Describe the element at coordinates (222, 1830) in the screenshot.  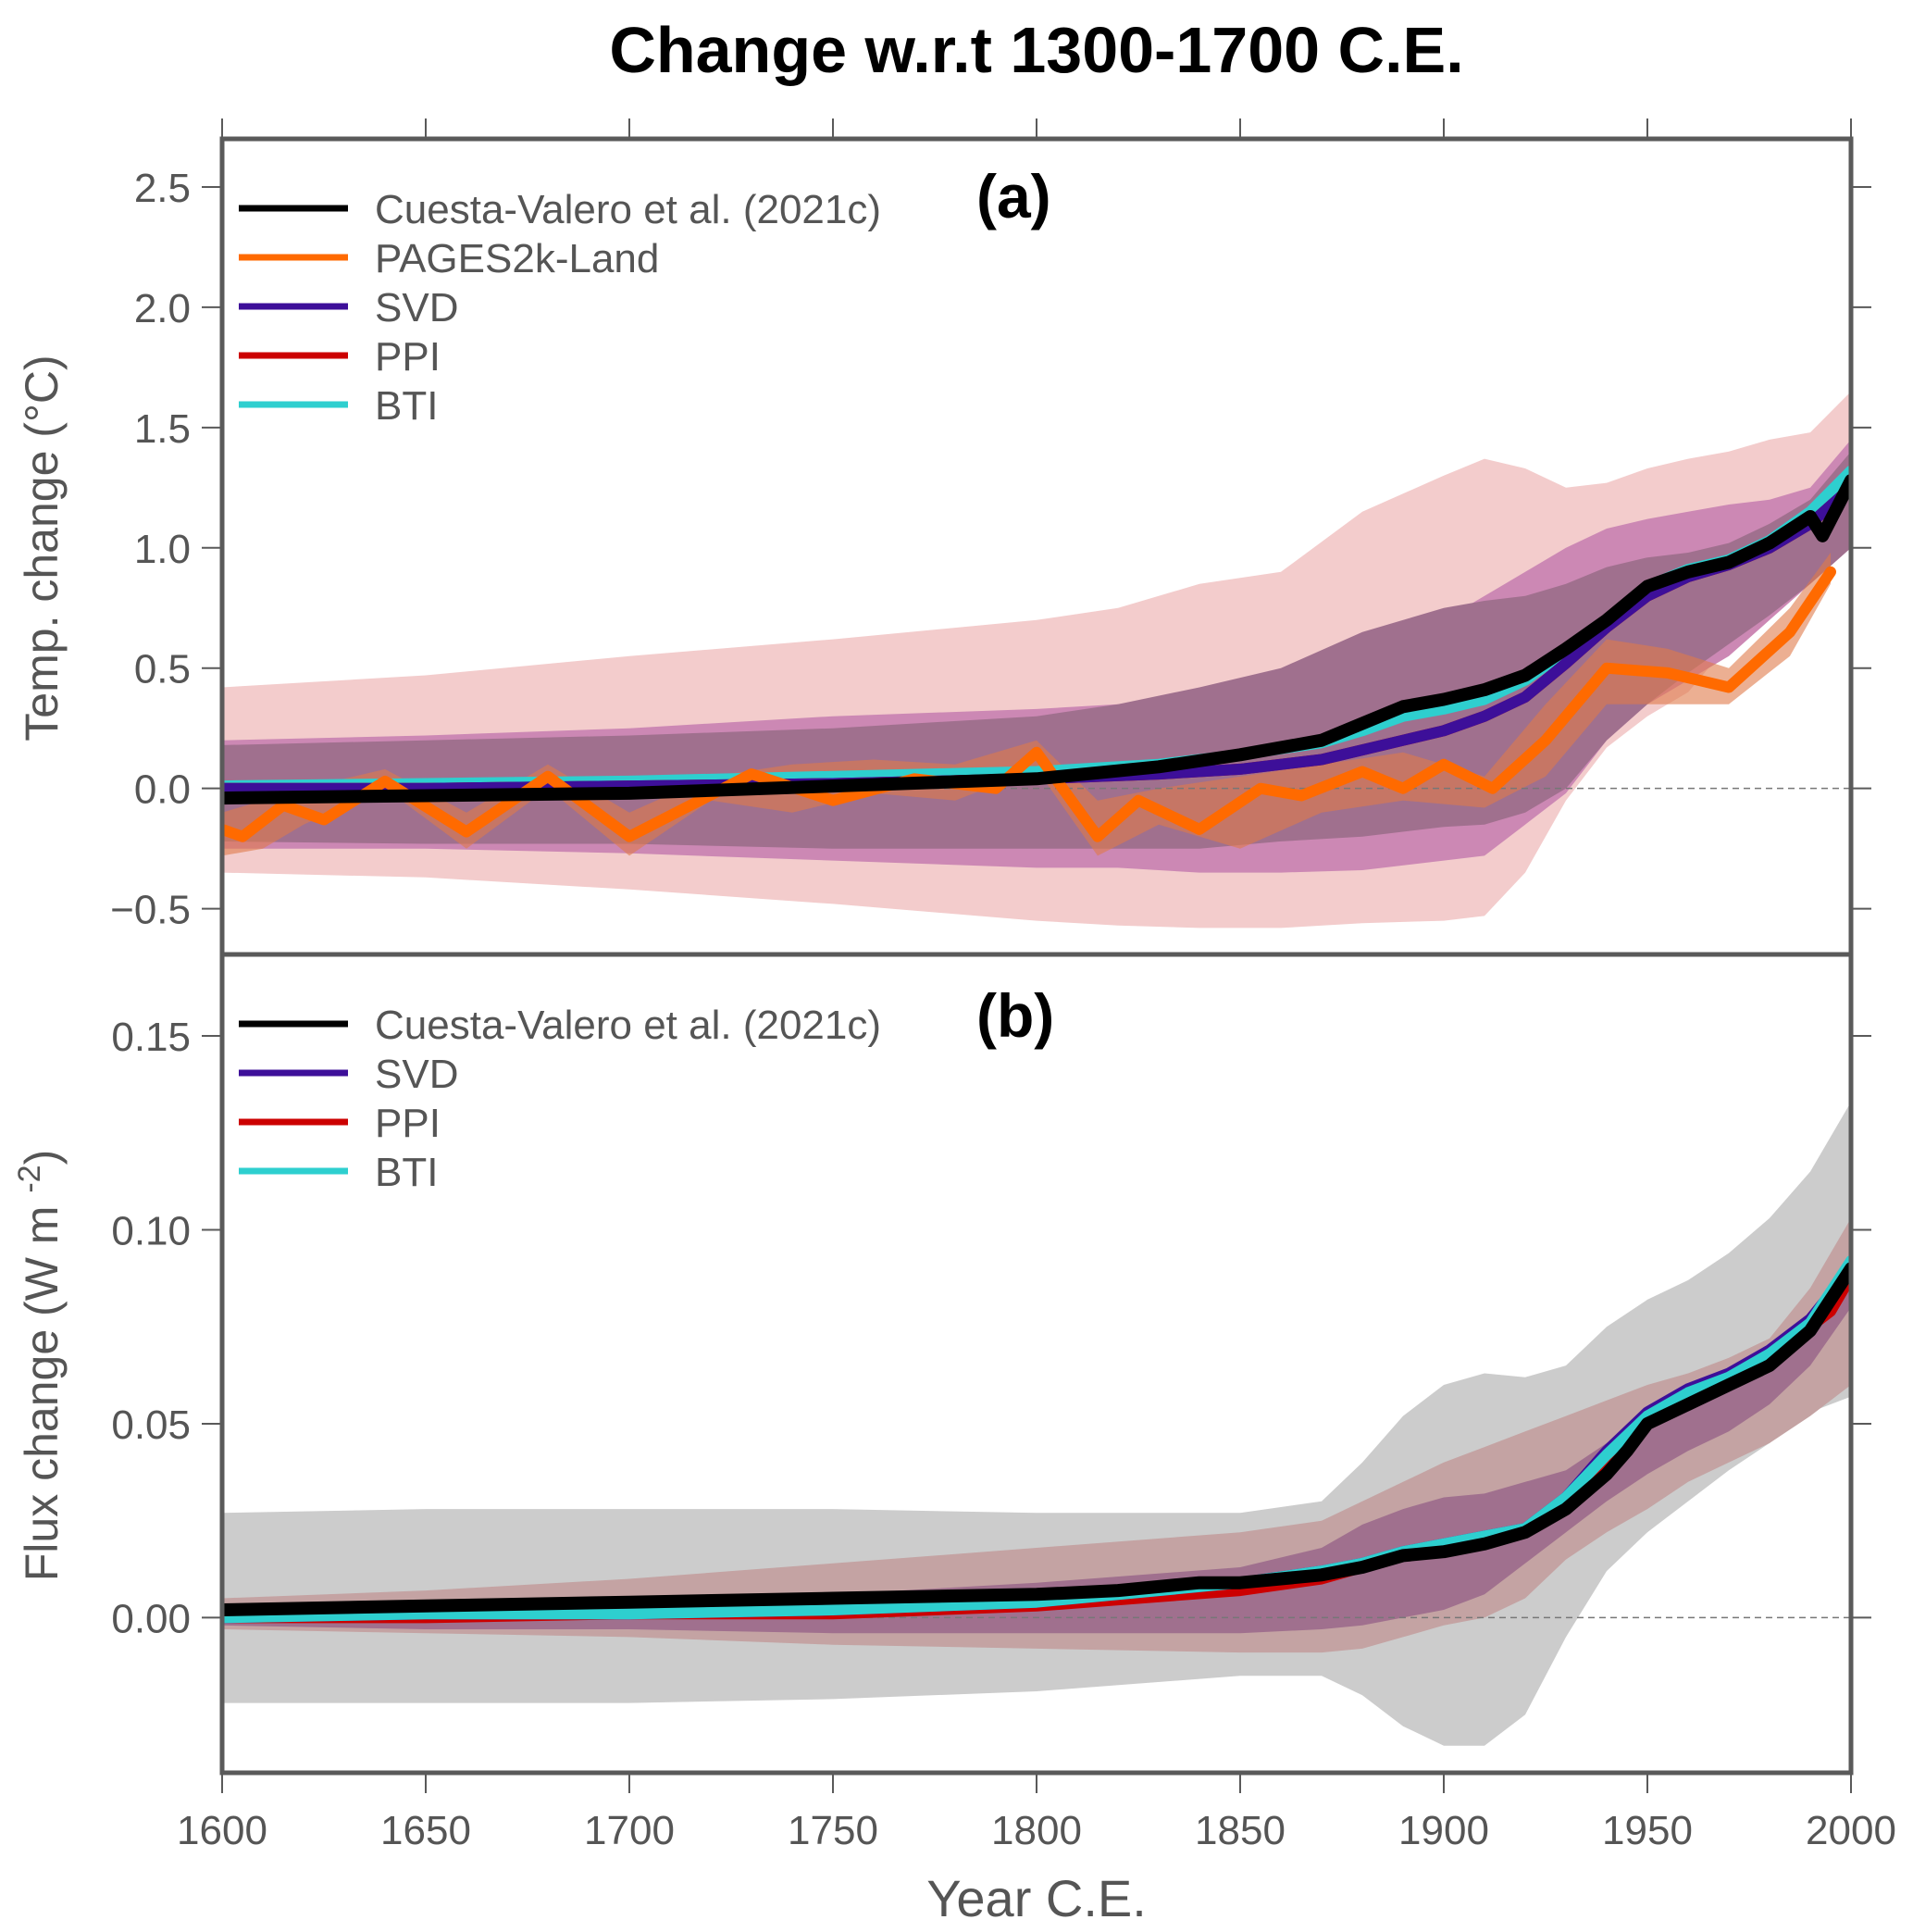
I see `x-tick-label: 1600` at that location.